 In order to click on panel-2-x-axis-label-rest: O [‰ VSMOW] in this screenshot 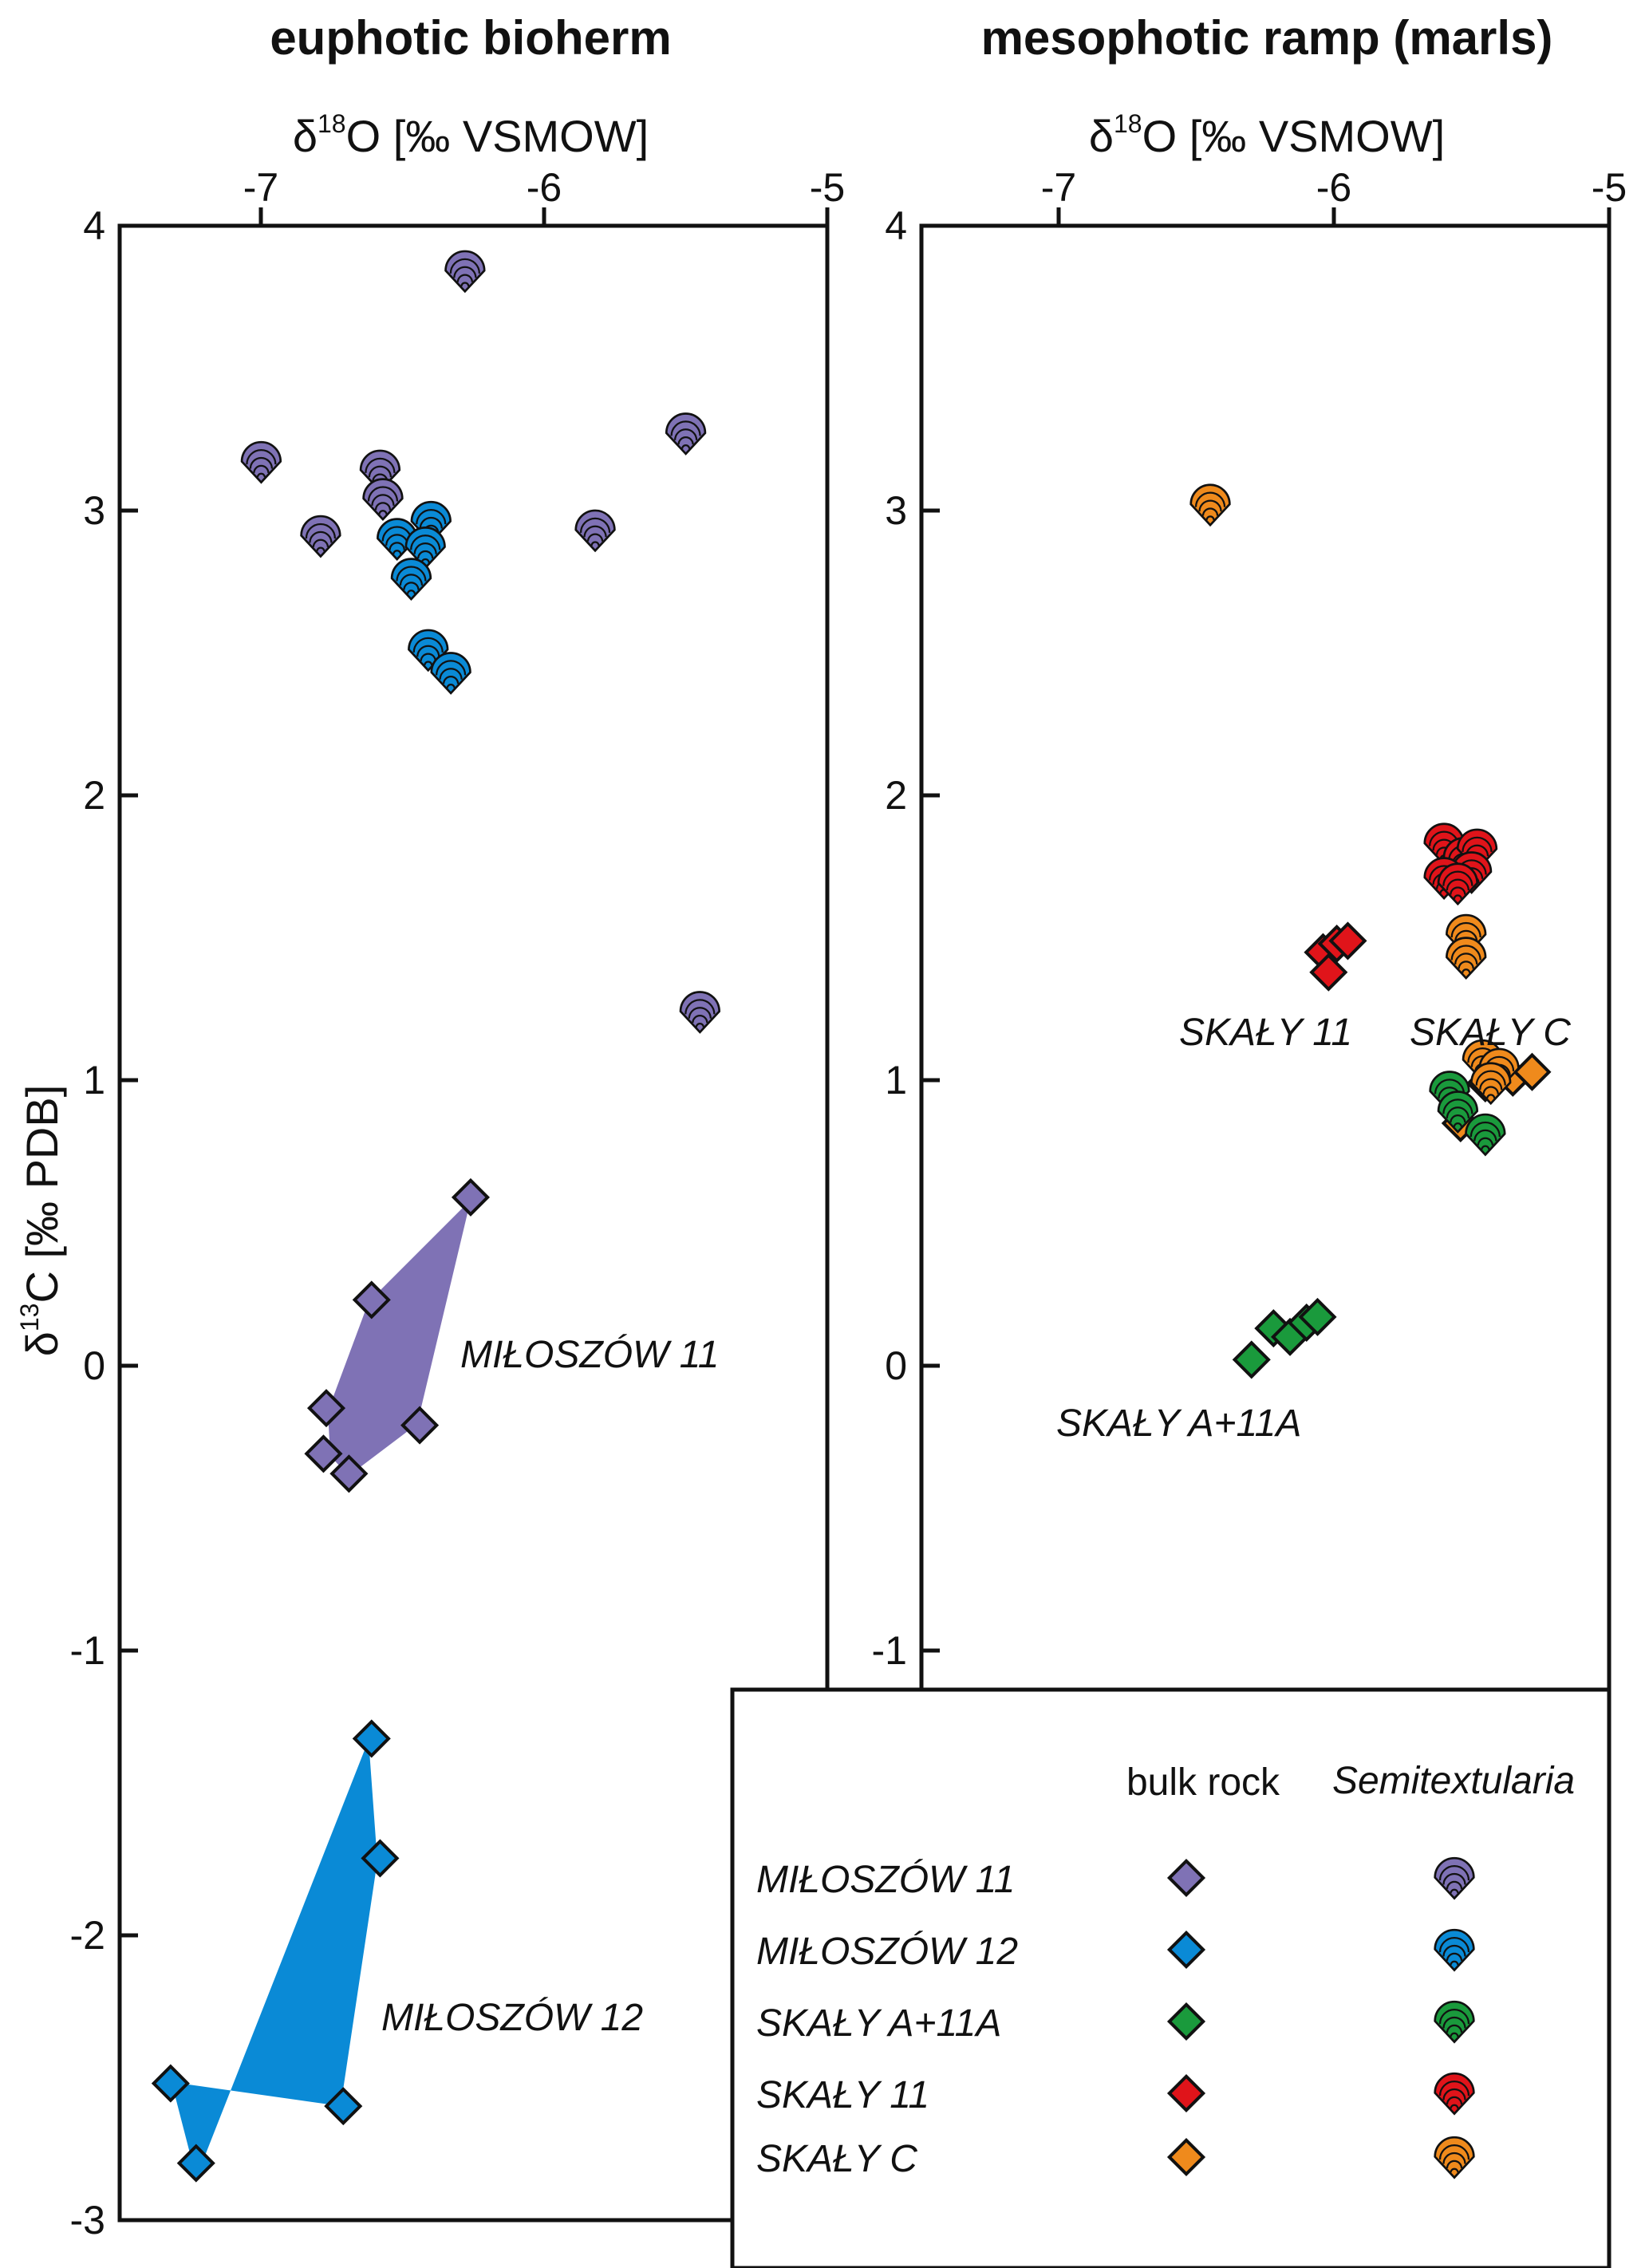, I will do `click(1294, 136)`.